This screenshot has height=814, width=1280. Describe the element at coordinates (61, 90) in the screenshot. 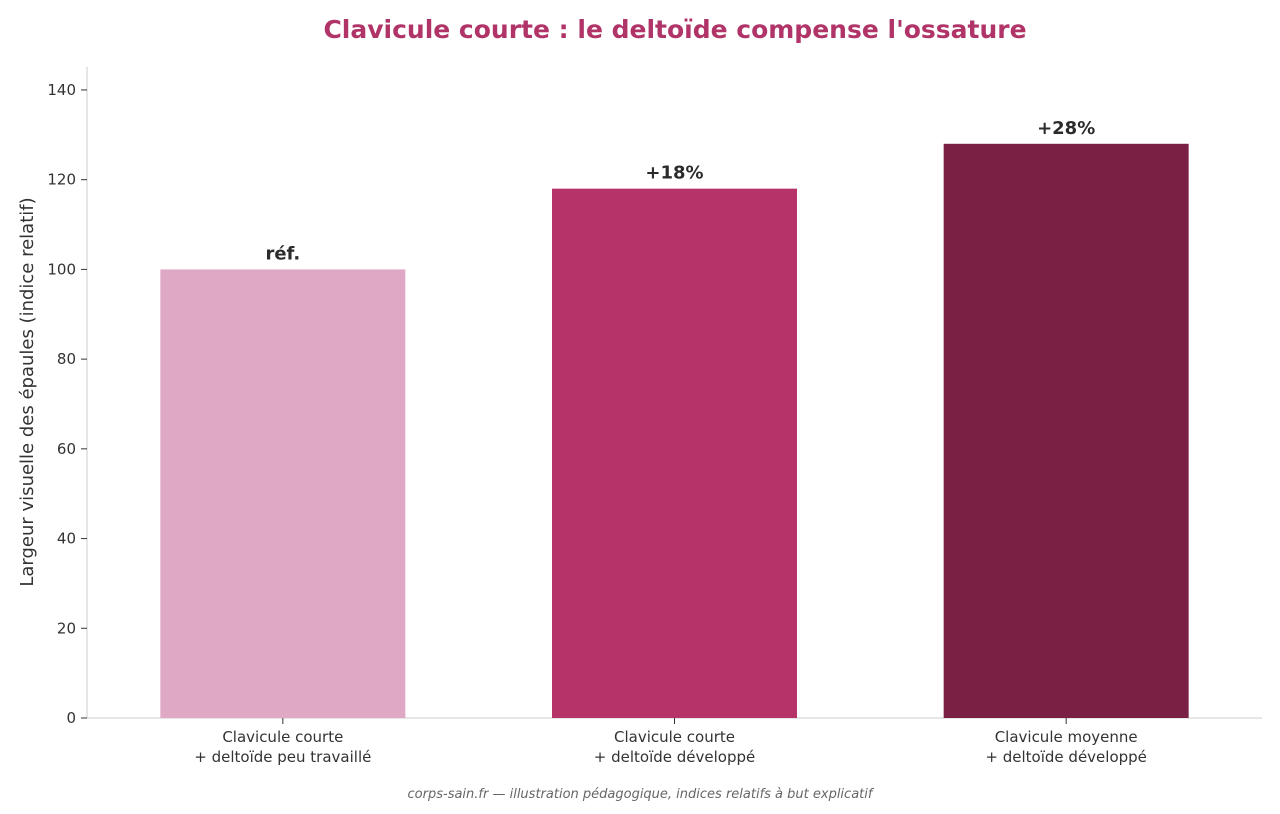

I see `y-tick-label: 140` at that location.